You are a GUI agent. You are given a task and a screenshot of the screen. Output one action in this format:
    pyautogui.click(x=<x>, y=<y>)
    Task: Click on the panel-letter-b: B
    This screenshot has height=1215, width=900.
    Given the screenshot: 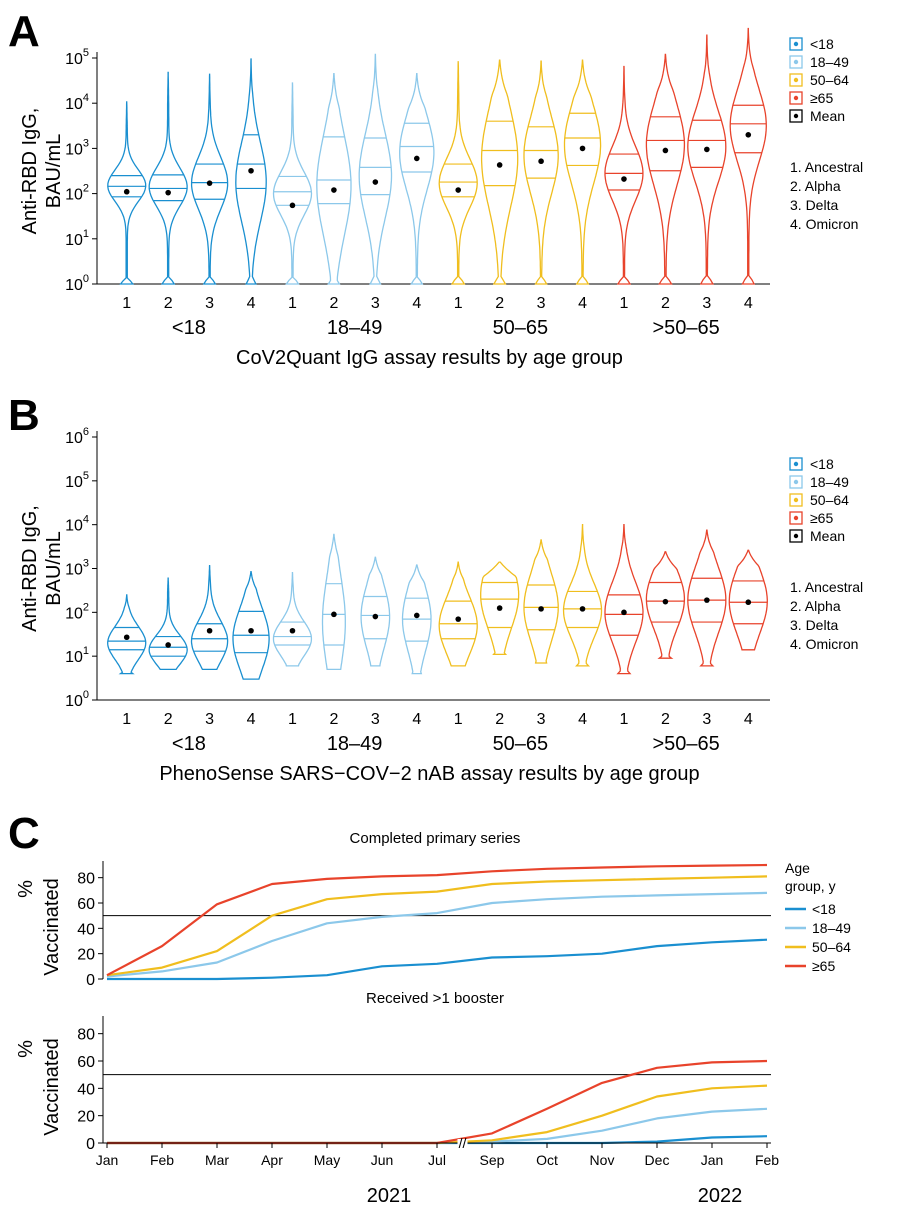 What is the action you would take?
    pyautogui.click(x=24, y=415)
    